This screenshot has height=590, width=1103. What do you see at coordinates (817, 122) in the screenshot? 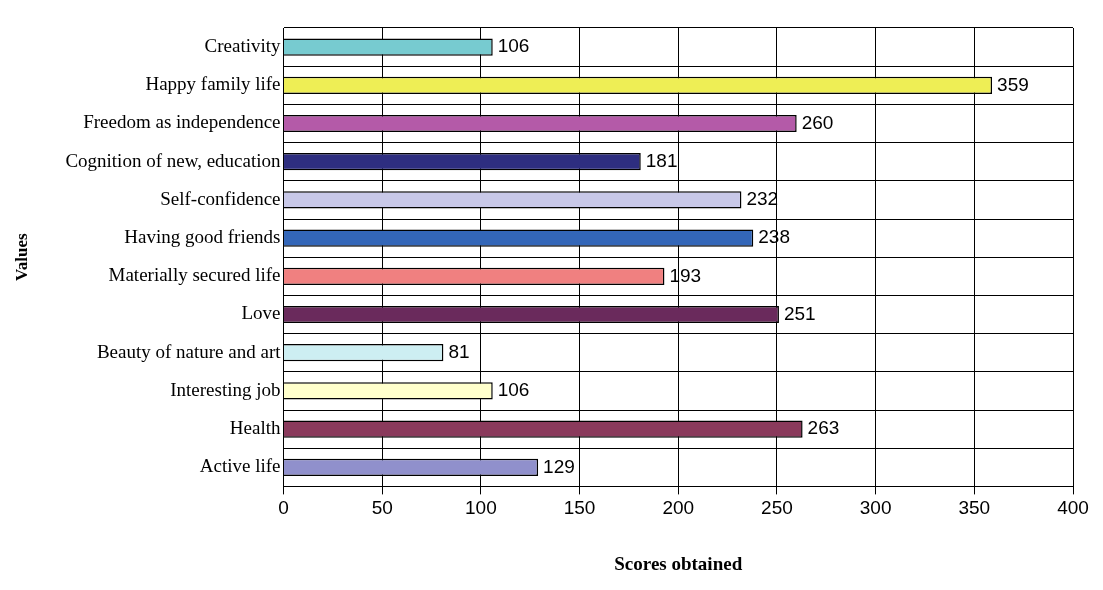
I see `data-label: 260` at bounding box center [817, 122].